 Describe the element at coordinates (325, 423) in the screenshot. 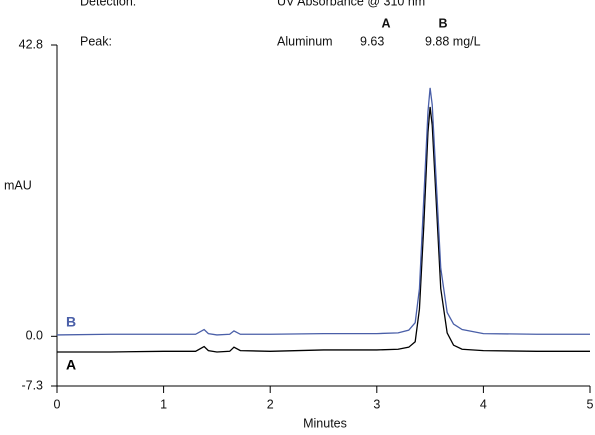

I see `x-axis-label: Minutes` at that location.